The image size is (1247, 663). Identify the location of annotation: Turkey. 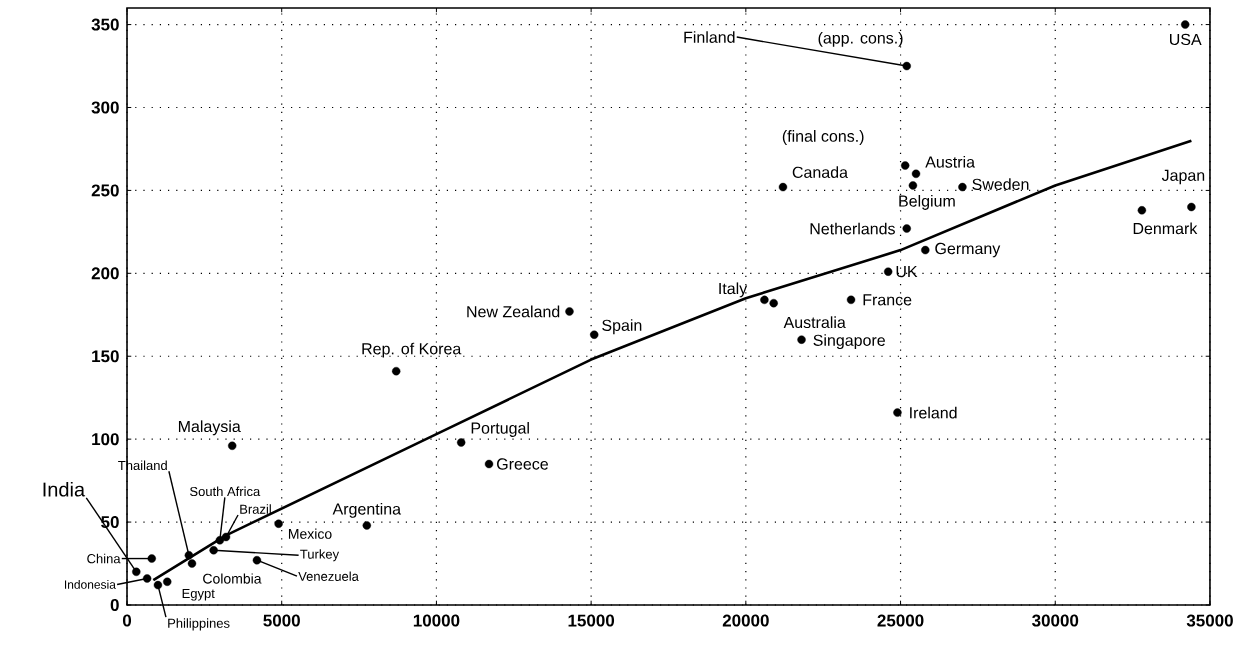
(320, 555).